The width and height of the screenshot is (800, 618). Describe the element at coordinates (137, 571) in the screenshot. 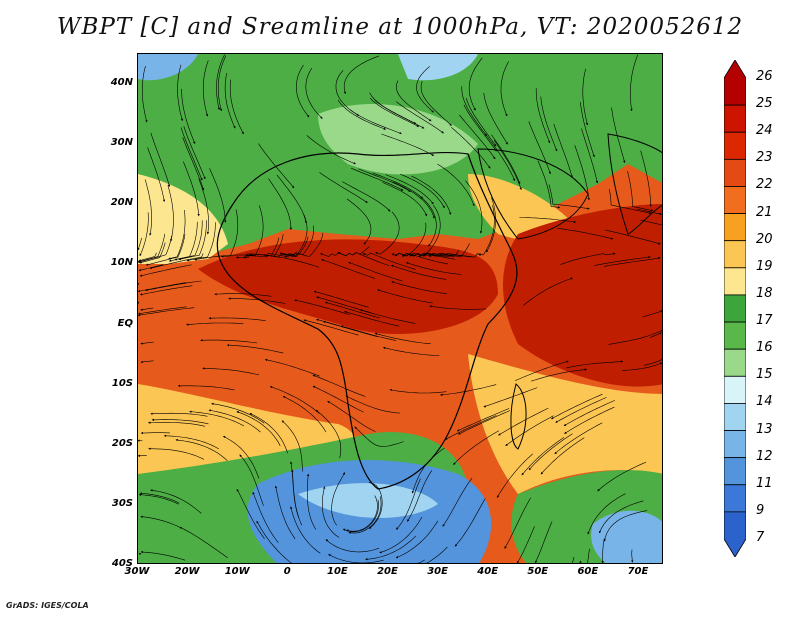

I see `longitude-label: 30W` at that location.